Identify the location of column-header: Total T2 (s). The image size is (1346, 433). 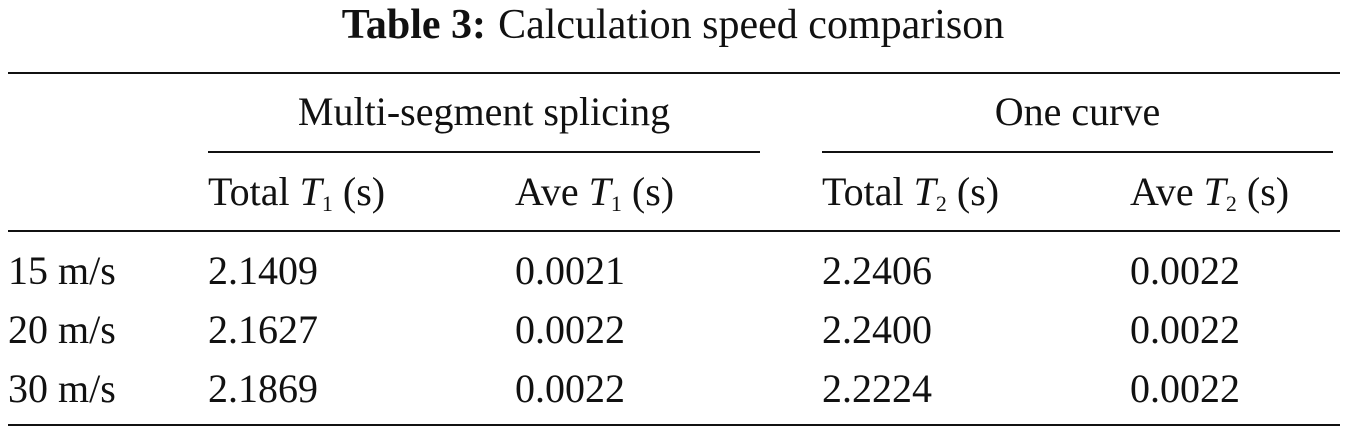
(911, 192).